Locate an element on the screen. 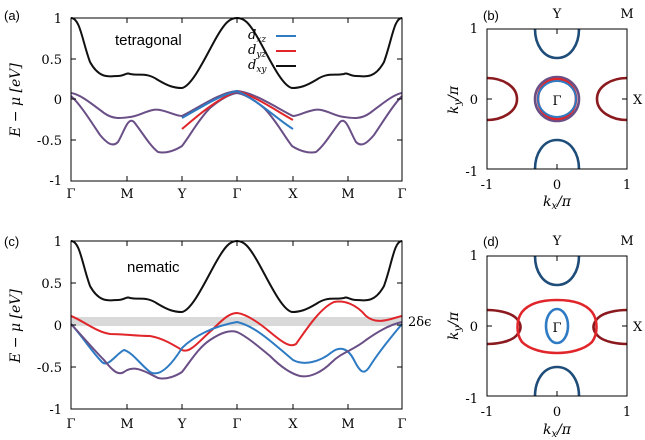  b-xtick-neg1: -1 is located at coordinates (487, 185).